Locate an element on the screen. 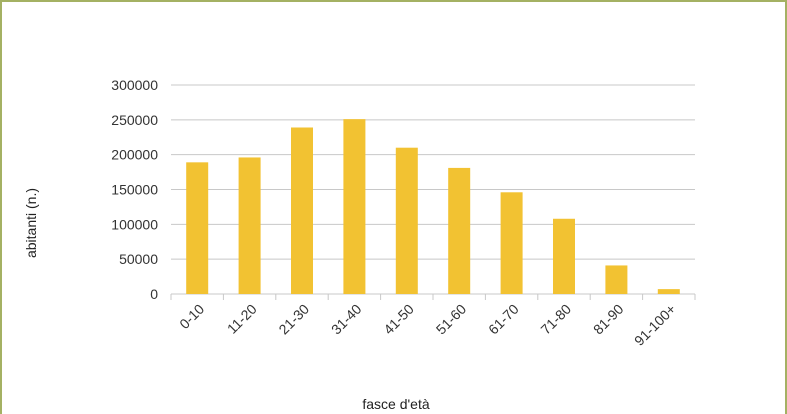  x-tick-label: 0-10 is located at coordinates (191, 316).